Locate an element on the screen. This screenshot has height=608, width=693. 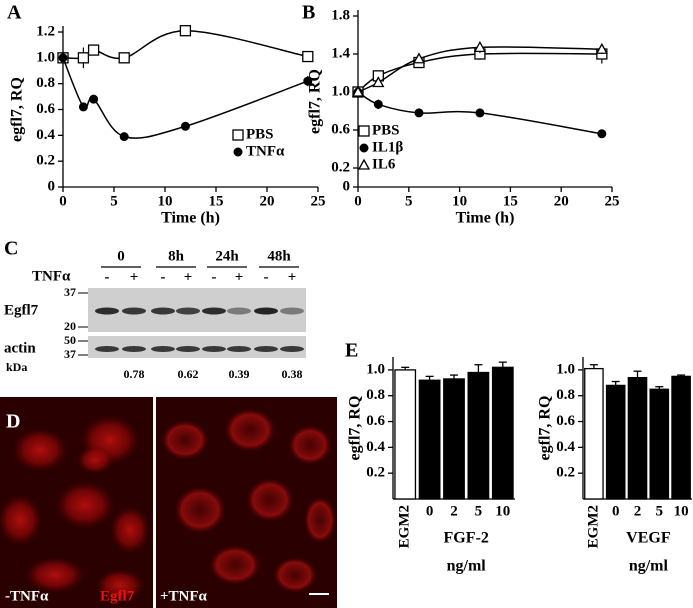
ratio: 0.78 is located at coordinates (134, 374).